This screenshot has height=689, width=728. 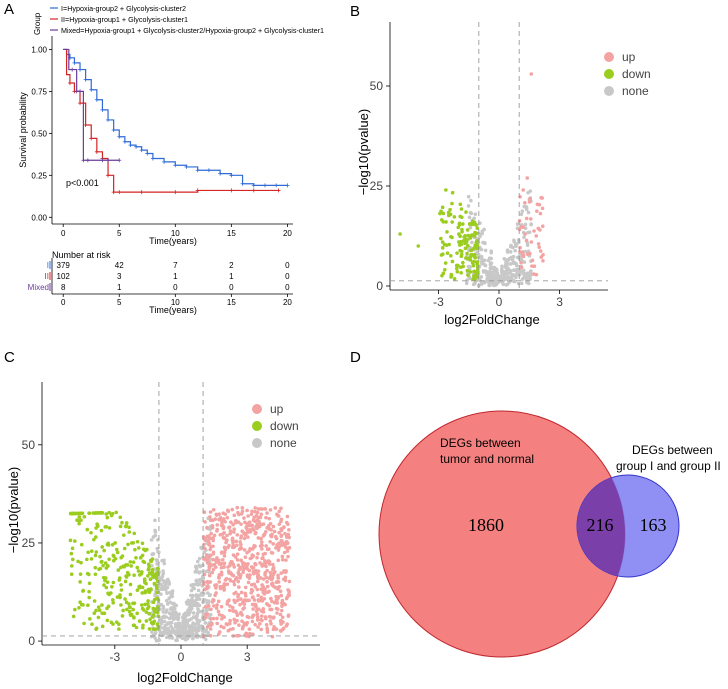 I want to click on volcano-c-ylabel: −log10(pvalue), so click(x=13, y=510).